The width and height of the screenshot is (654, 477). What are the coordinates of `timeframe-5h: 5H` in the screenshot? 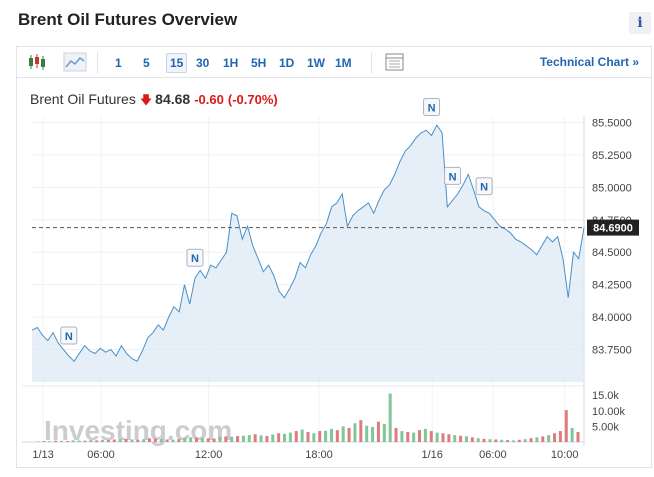 It's located at (259, 63).